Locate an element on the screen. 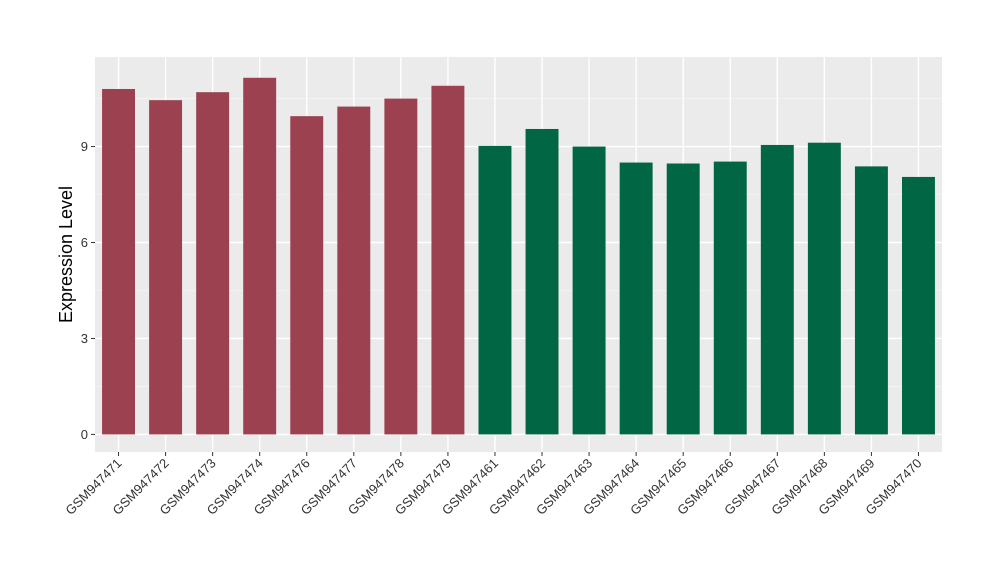 This screenshot has height=580, width=1000. bar-GSM947471 is located at coordinates (118, 261).